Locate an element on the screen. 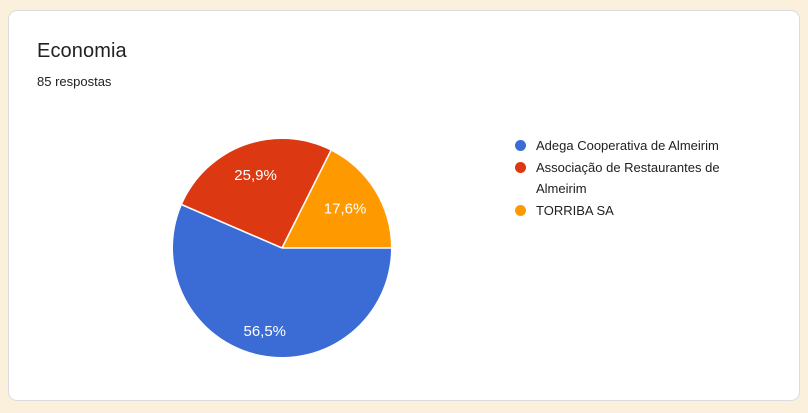 The width and height of the screenshot is (808, 413). legend-item-1: Adega Cooperativa de Almeirim is located at coordinates (635, 145).